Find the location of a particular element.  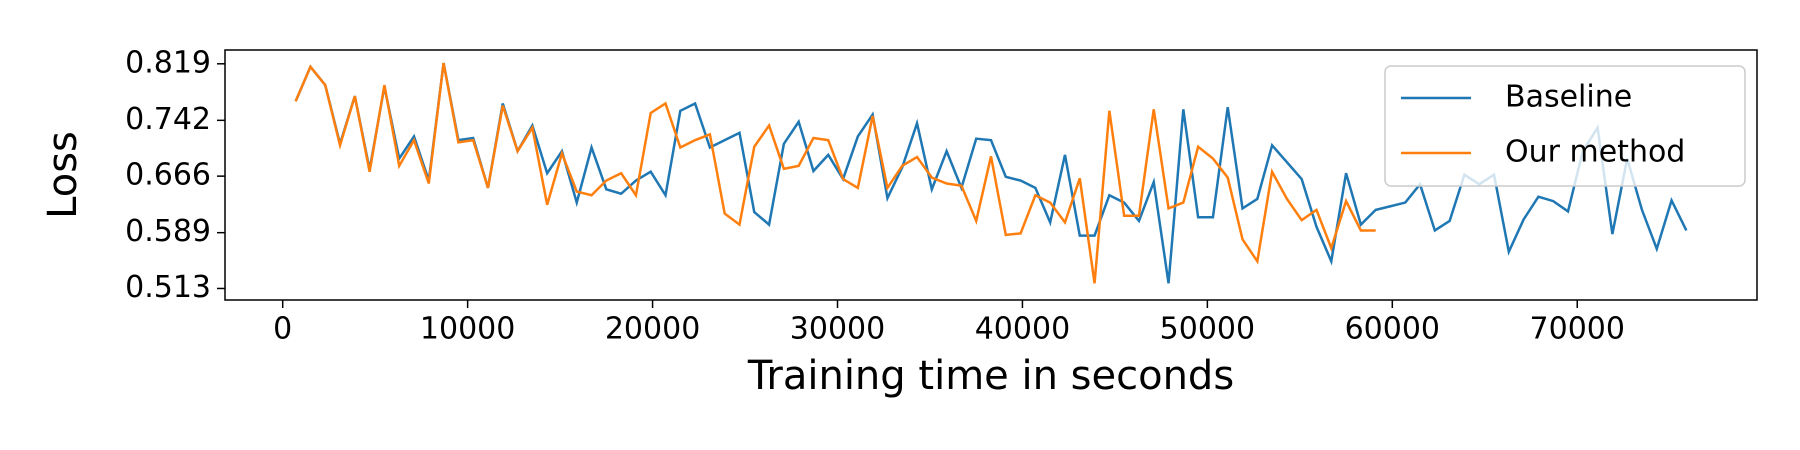

legend-box is located at coordinates (1565, 126).